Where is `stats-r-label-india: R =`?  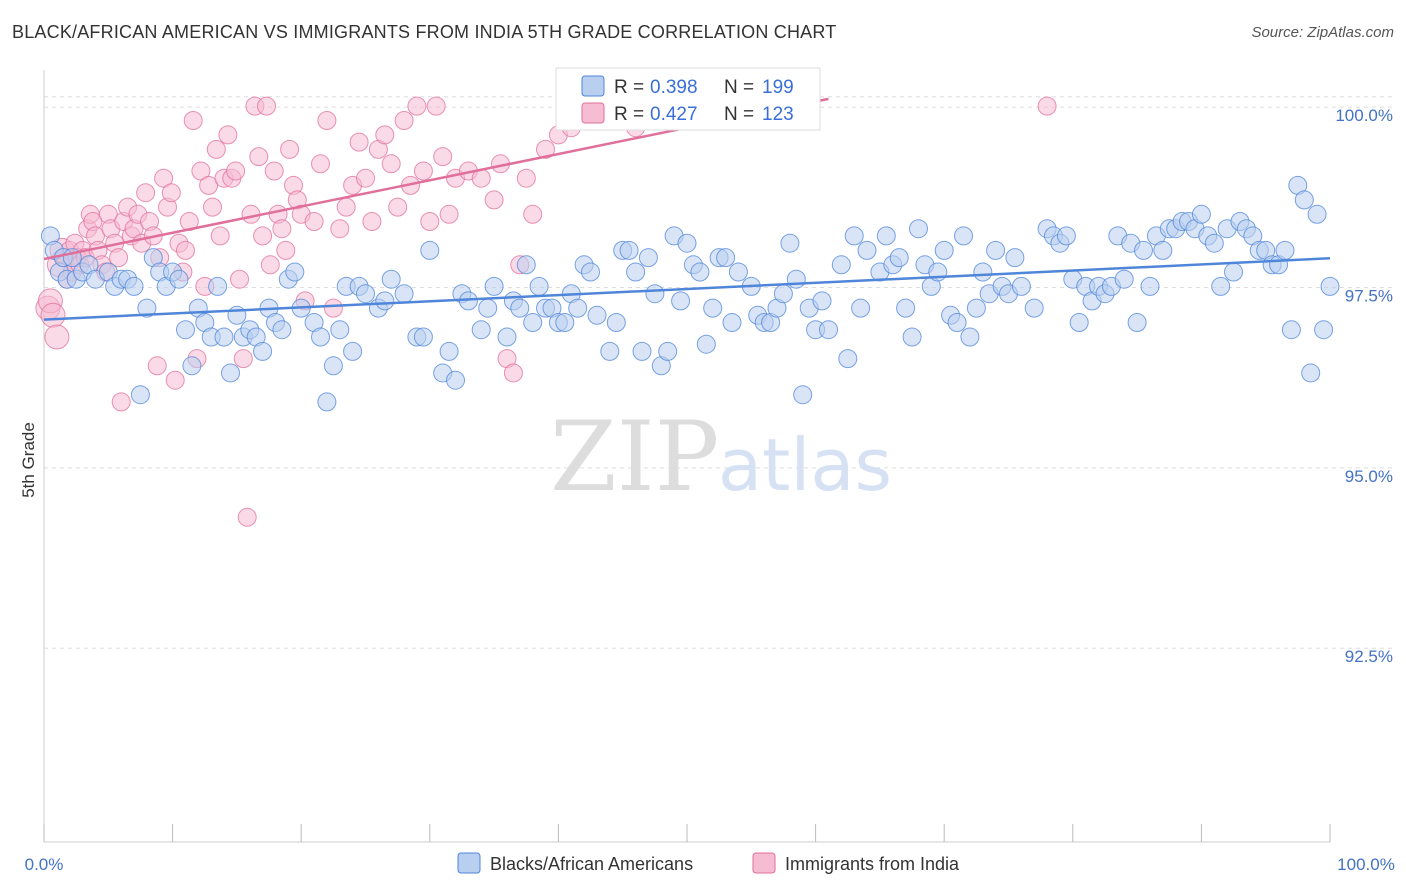
stats-r-label-india: R = is located at coordinates (629, 114).